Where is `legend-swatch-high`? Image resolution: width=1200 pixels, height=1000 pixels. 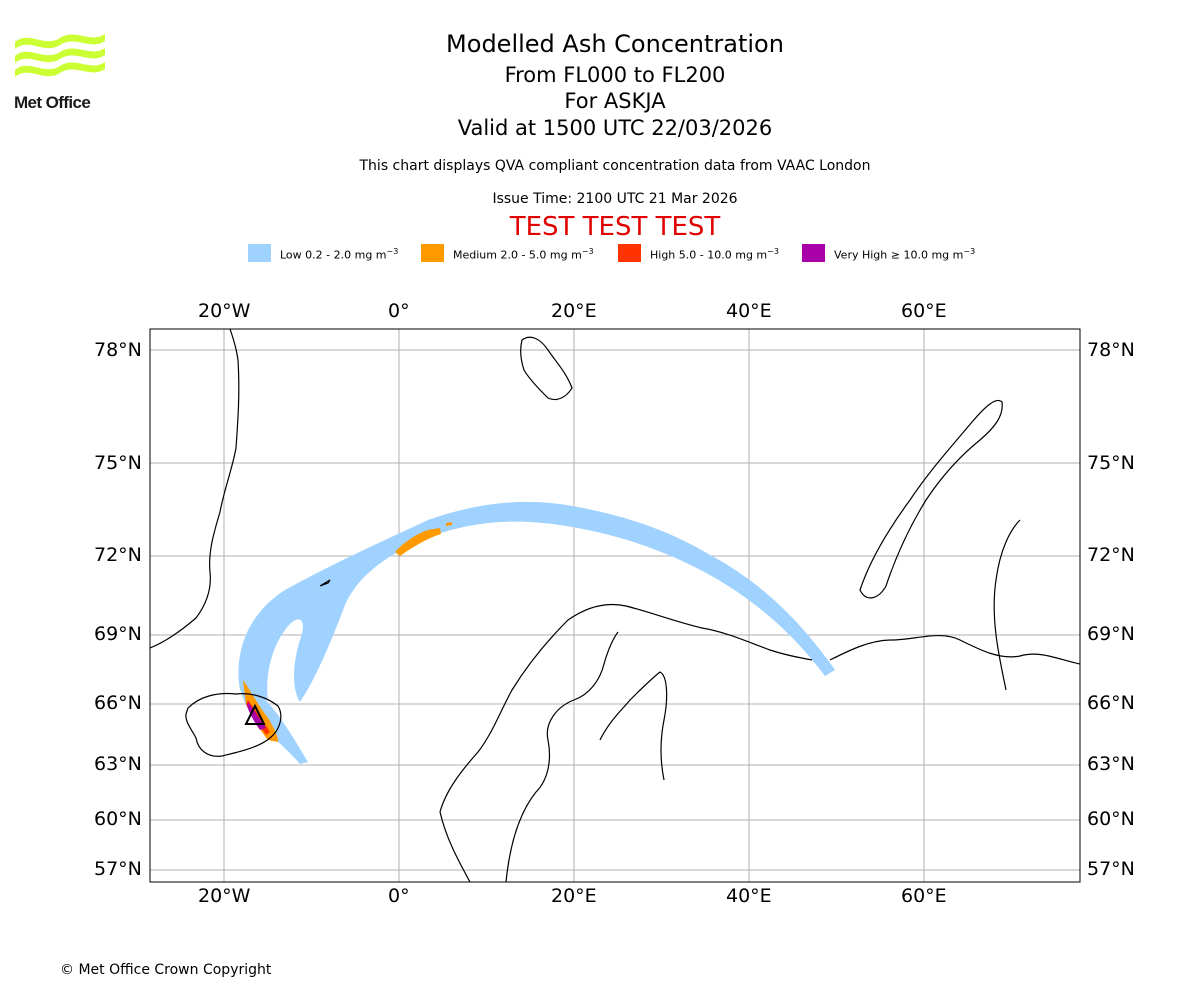
legend-swatch-high is located at coordinates (629, 253).